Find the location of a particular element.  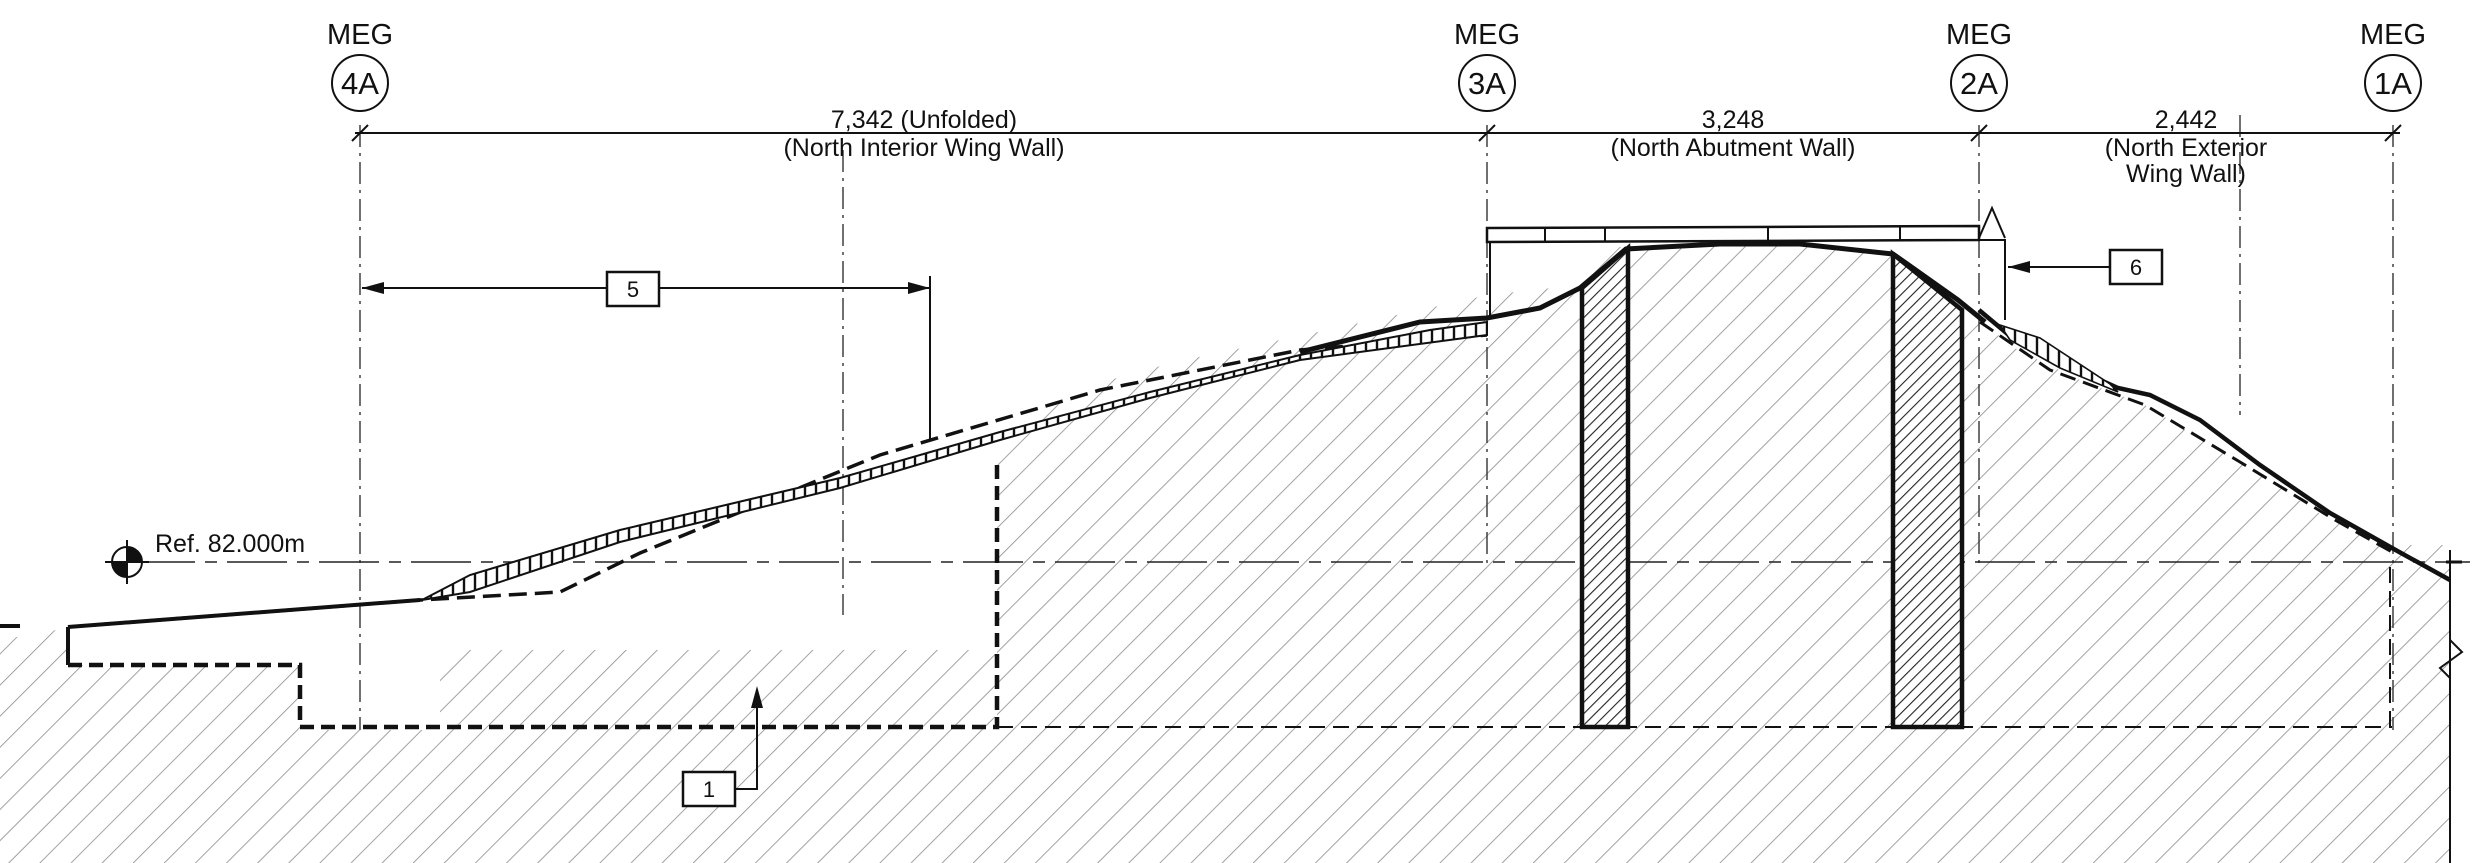

grid-id: 1A is located at coordinates (2393, 83).